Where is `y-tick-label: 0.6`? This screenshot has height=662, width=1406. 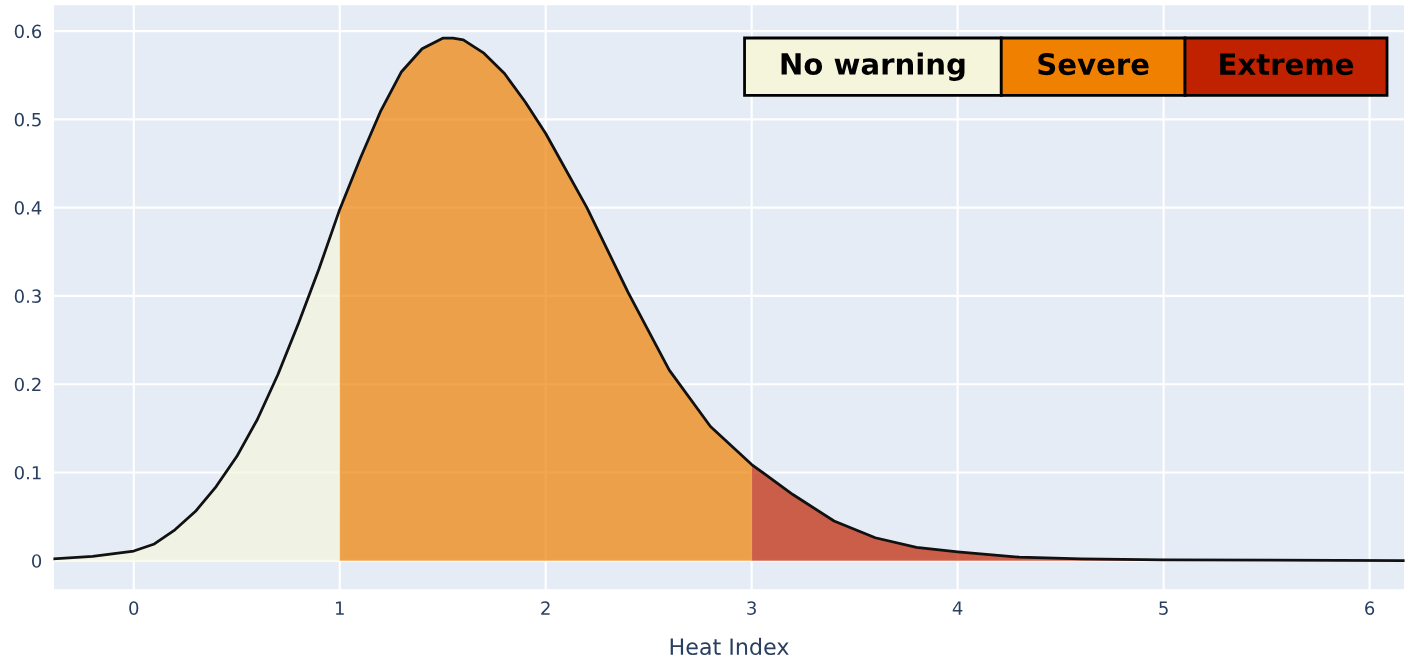
y-tick-label: 0.6 is located at coordinates (28, 31).